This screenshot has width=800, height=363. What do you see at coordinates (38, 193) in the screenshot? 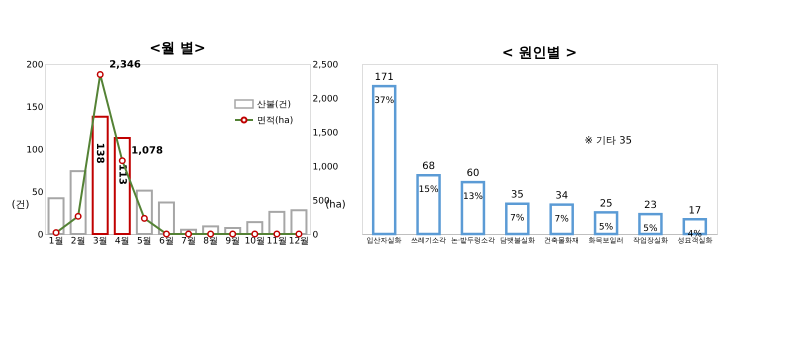
I see `y-tick-label: 50` at bounding box center [38, 193].